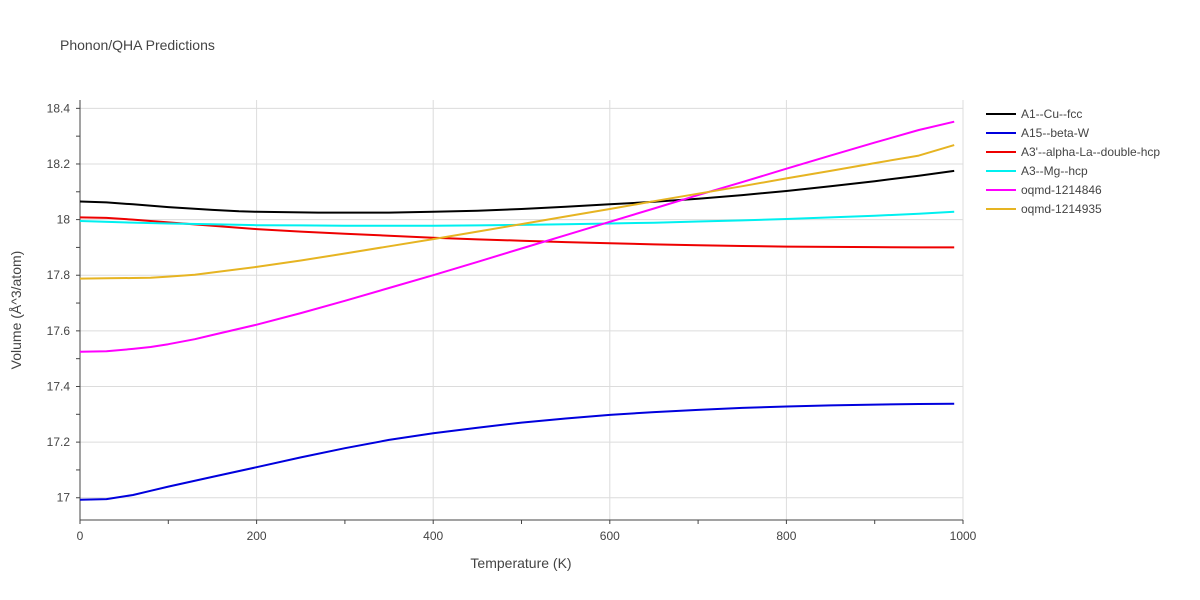 This screenshot has width=1200, height=600. I want to click on series-line-A15--beta-W, so click(517, 451).